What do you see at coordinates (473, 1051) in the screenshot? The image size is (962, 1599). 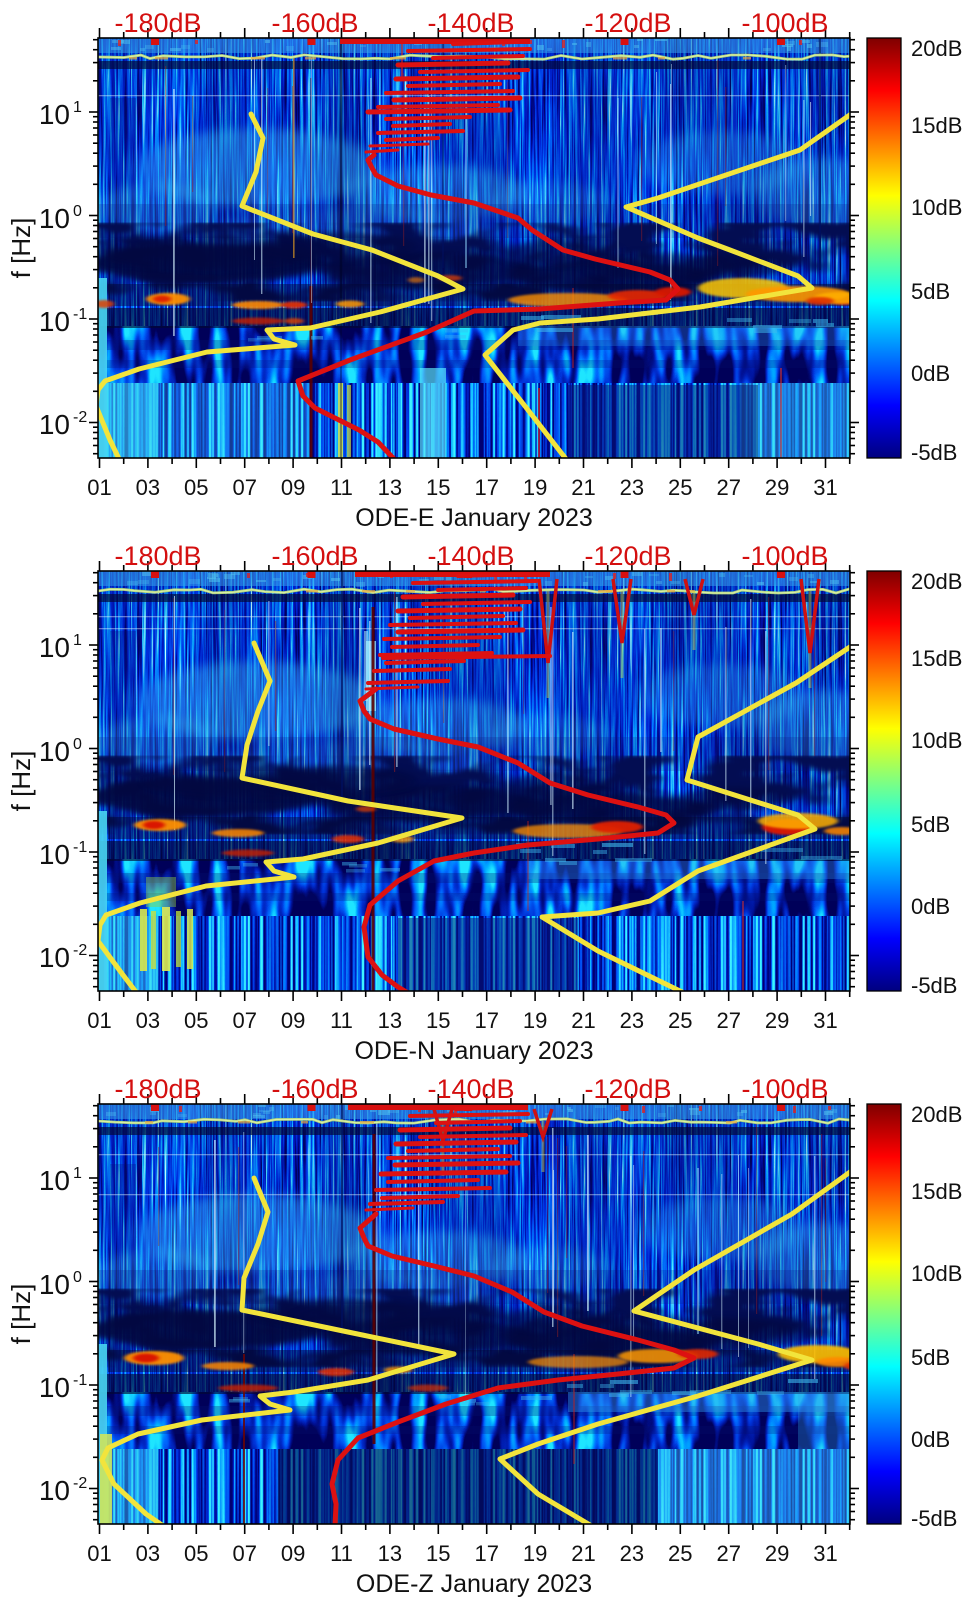 I see `svg-text: ODE-N January 2023` at bounding box center [473, 1051].